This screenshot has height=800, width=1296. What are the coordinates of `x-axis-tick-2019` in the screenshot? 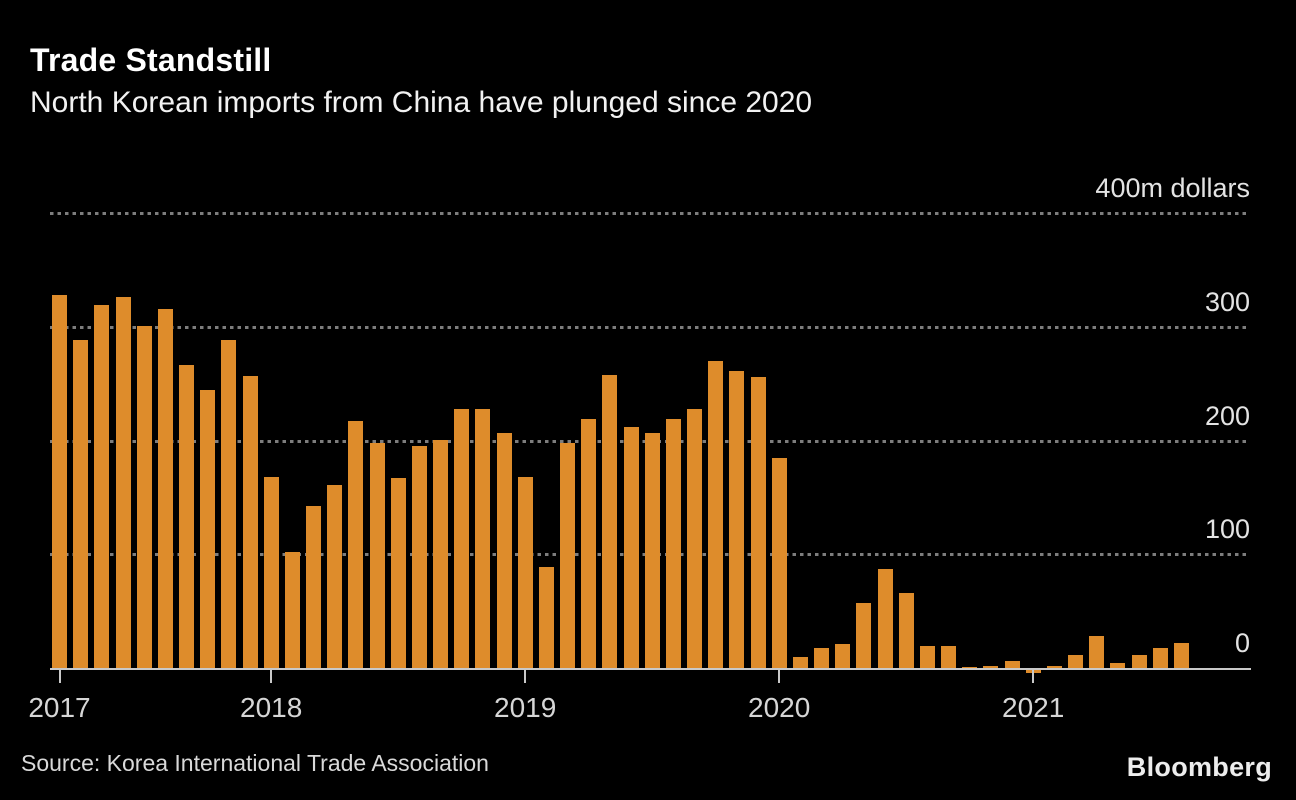 It's located at (525, 676).